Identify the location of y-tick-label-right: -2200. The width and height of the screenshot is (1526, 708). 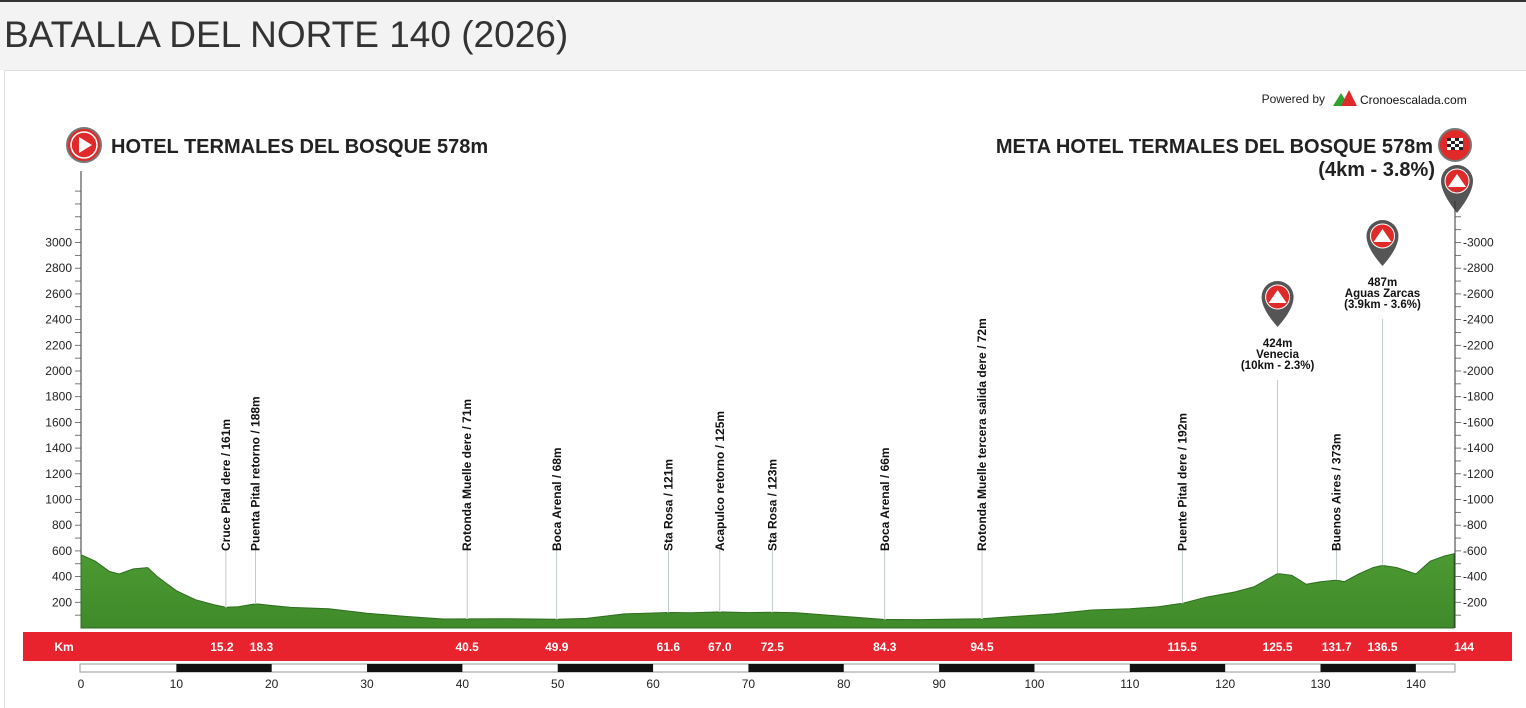
(1478, 345).